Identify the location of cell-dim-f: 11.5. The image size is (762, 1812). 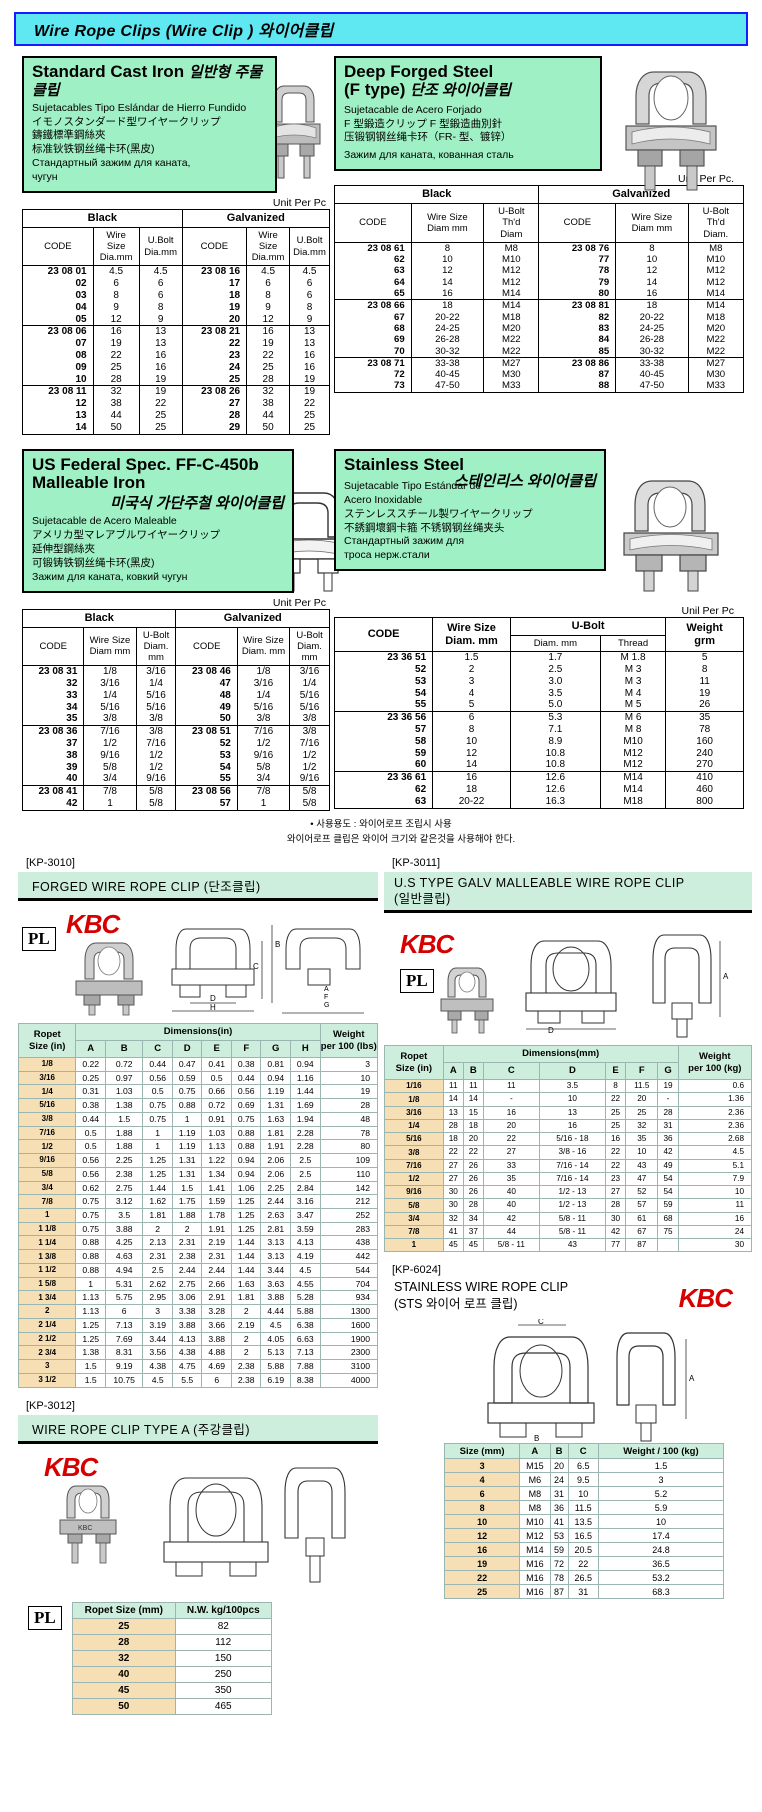
(642, 1086).